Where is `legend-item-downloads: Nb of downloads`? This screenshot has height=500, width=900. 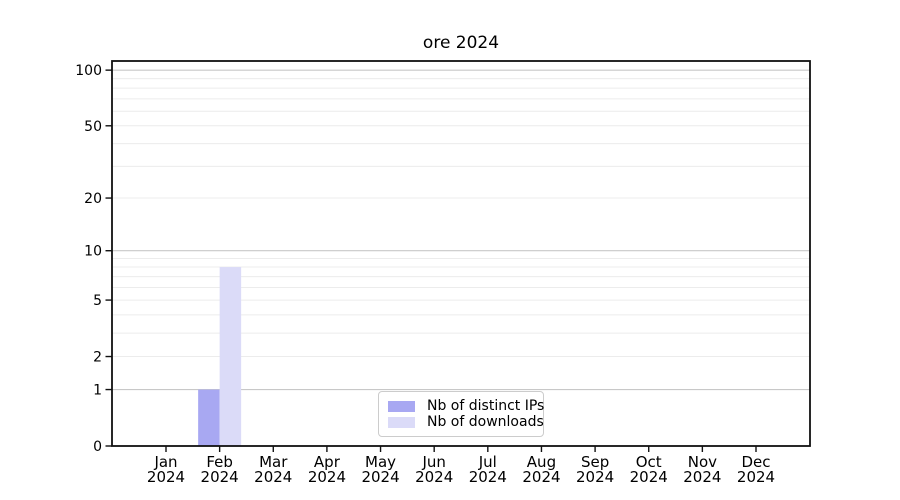
legend-item-downloads: Nb of downloads is located at coordinates (466, 422).